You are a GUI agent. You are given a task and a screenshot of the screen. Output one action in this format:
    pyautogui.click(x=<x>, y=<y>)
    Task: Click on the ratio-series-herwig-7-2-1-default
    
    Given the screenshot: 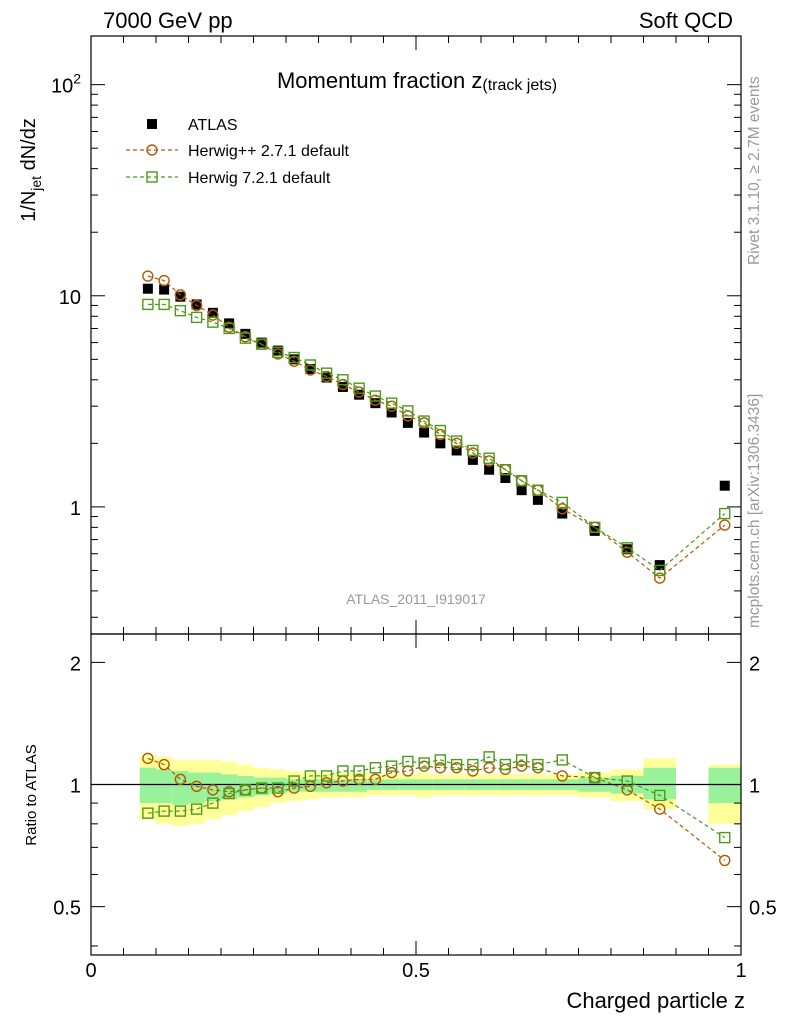 What is the action you would take?
    pyautogui.click(x=436, y=797)
    